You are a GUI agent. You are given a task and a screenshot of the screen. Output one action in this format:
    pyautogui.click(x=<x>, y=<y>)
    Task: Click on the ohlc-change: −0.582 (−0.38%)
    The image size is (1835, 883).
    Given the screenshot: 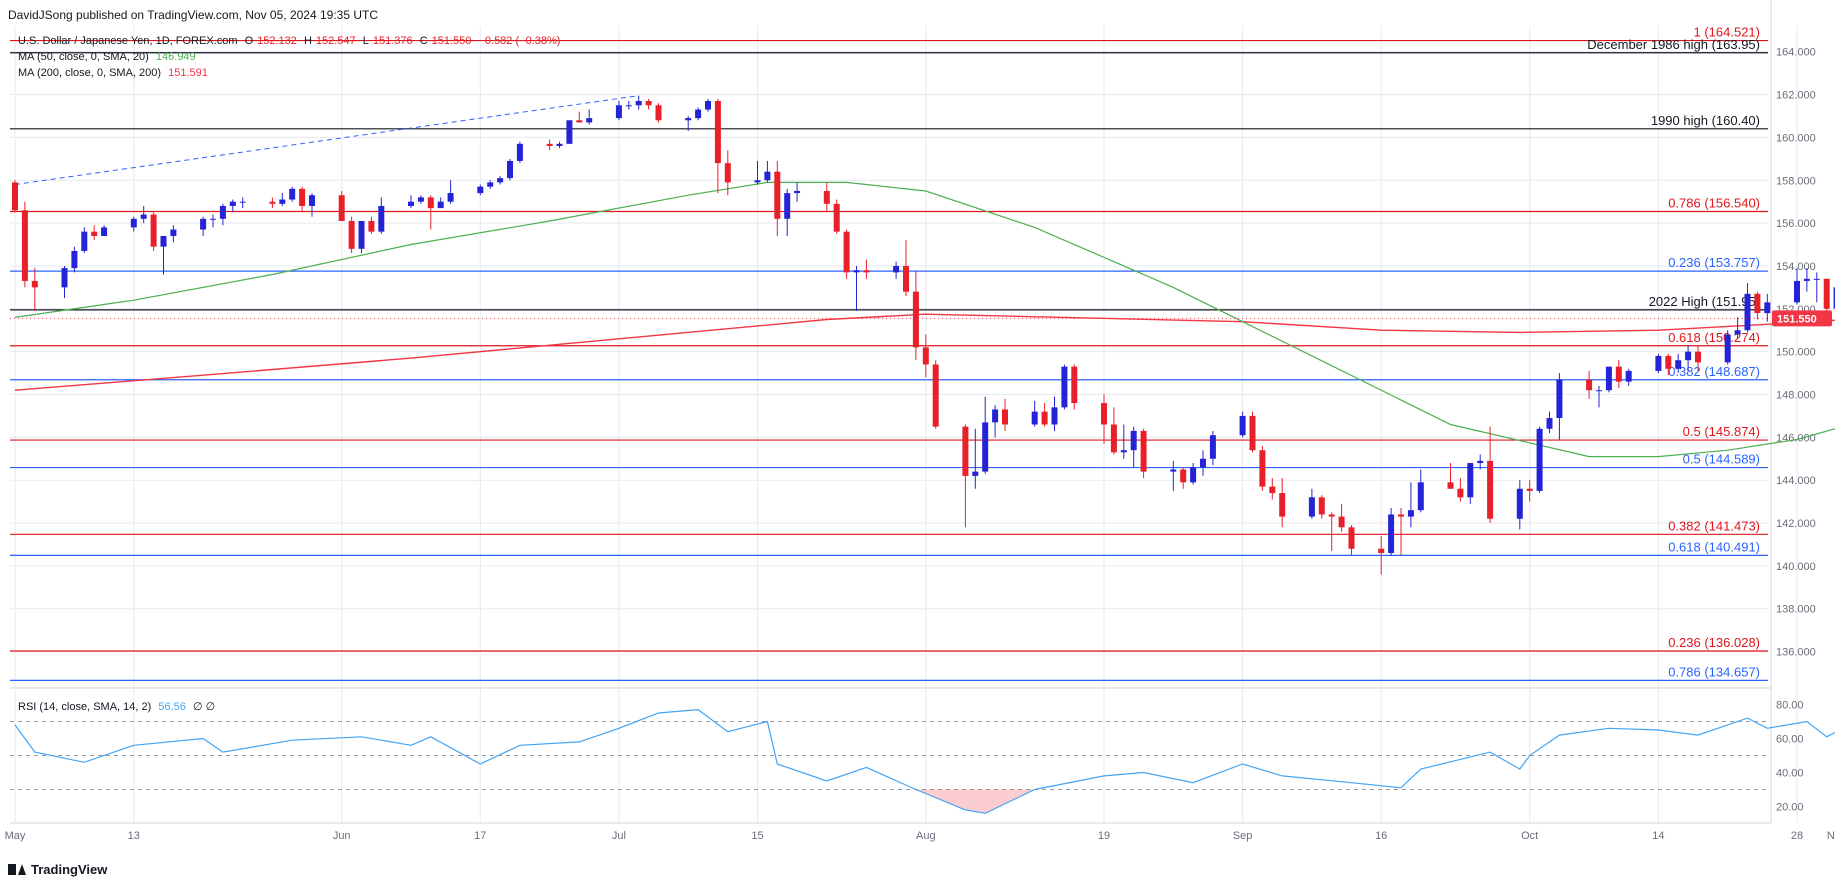 What is the action you would take?
    pyautogui.click(x=519, y=41)
    